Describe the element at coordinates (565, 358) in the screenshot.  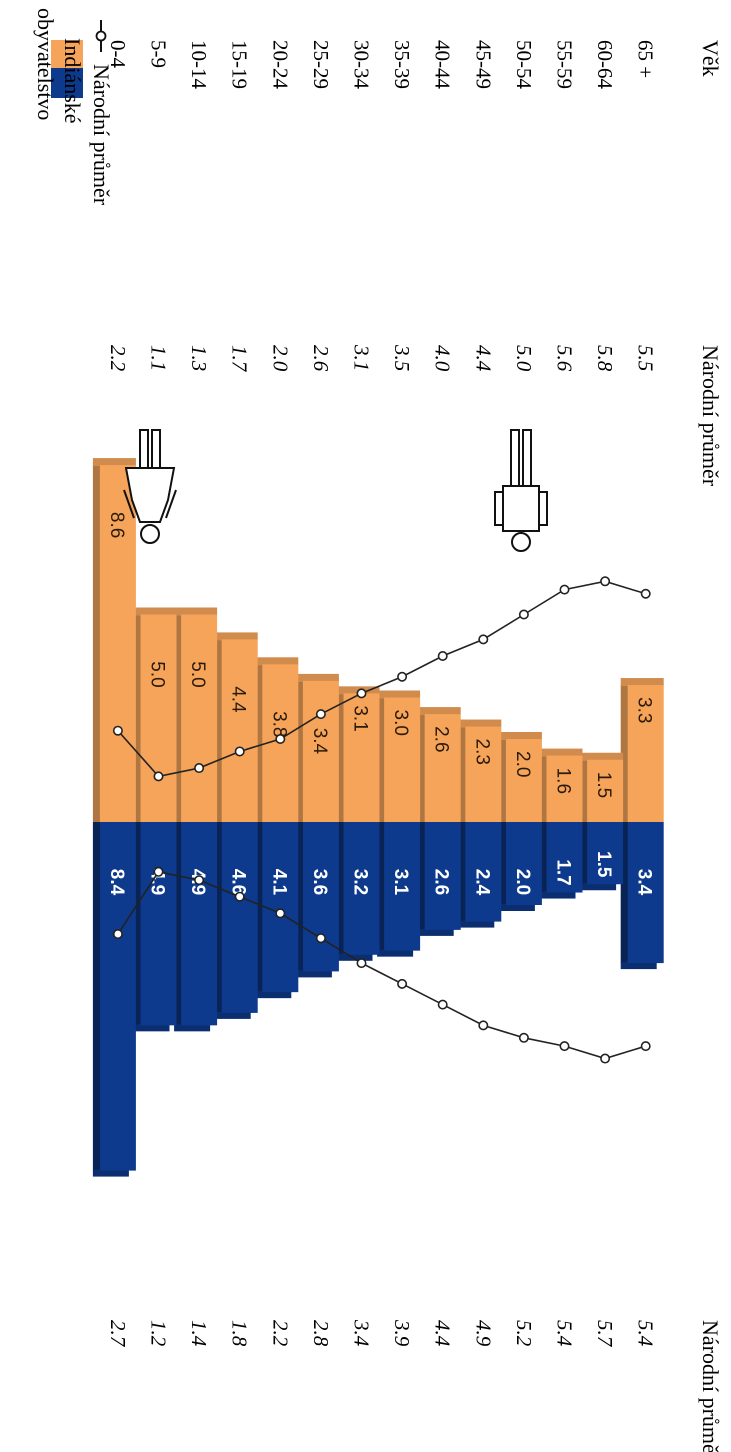
I see `national-value-left: 5.6` at that location.